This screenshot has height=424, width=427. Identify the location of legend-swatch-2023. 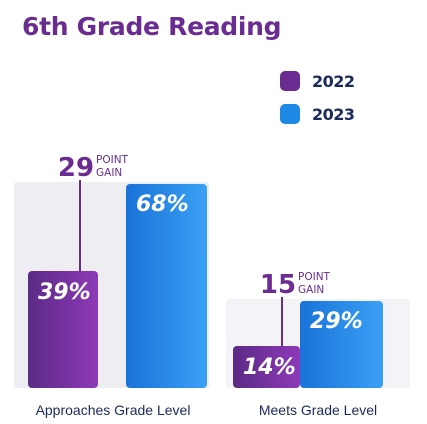
(290, 114).